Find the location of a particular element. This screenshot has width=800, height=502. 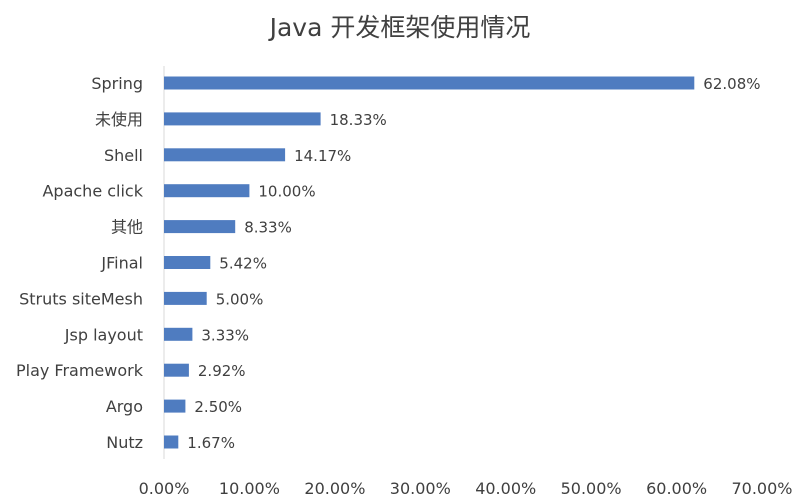

data-label-jsp-layout: 3.33% is located at coordinates (225, 335).